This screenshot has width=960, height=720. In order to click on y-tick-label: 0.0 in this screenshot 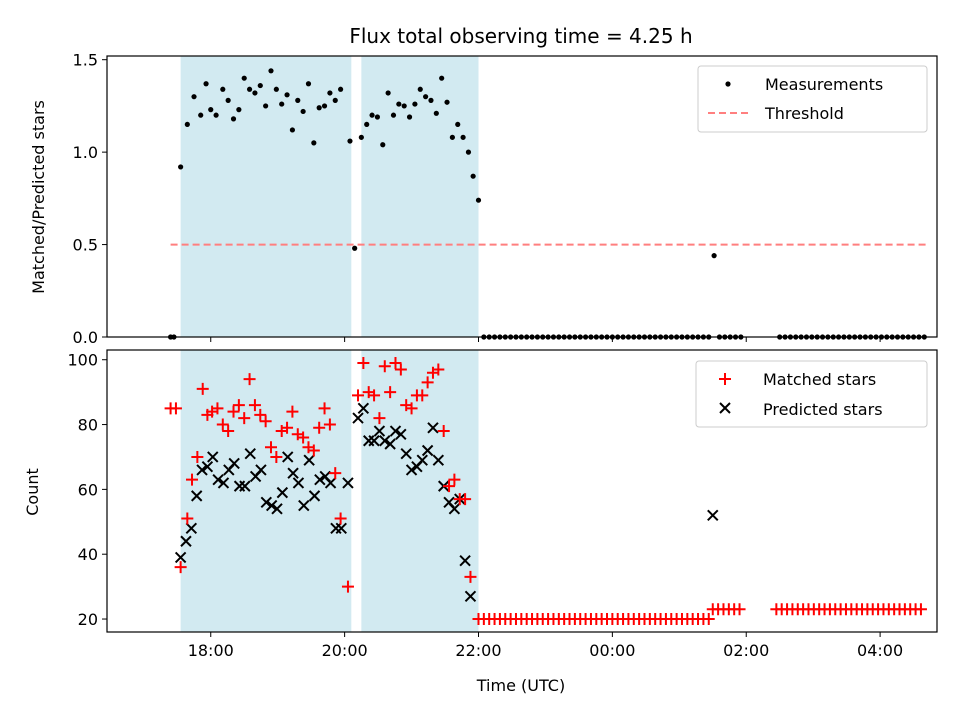, I will do `click(85, 337)`.